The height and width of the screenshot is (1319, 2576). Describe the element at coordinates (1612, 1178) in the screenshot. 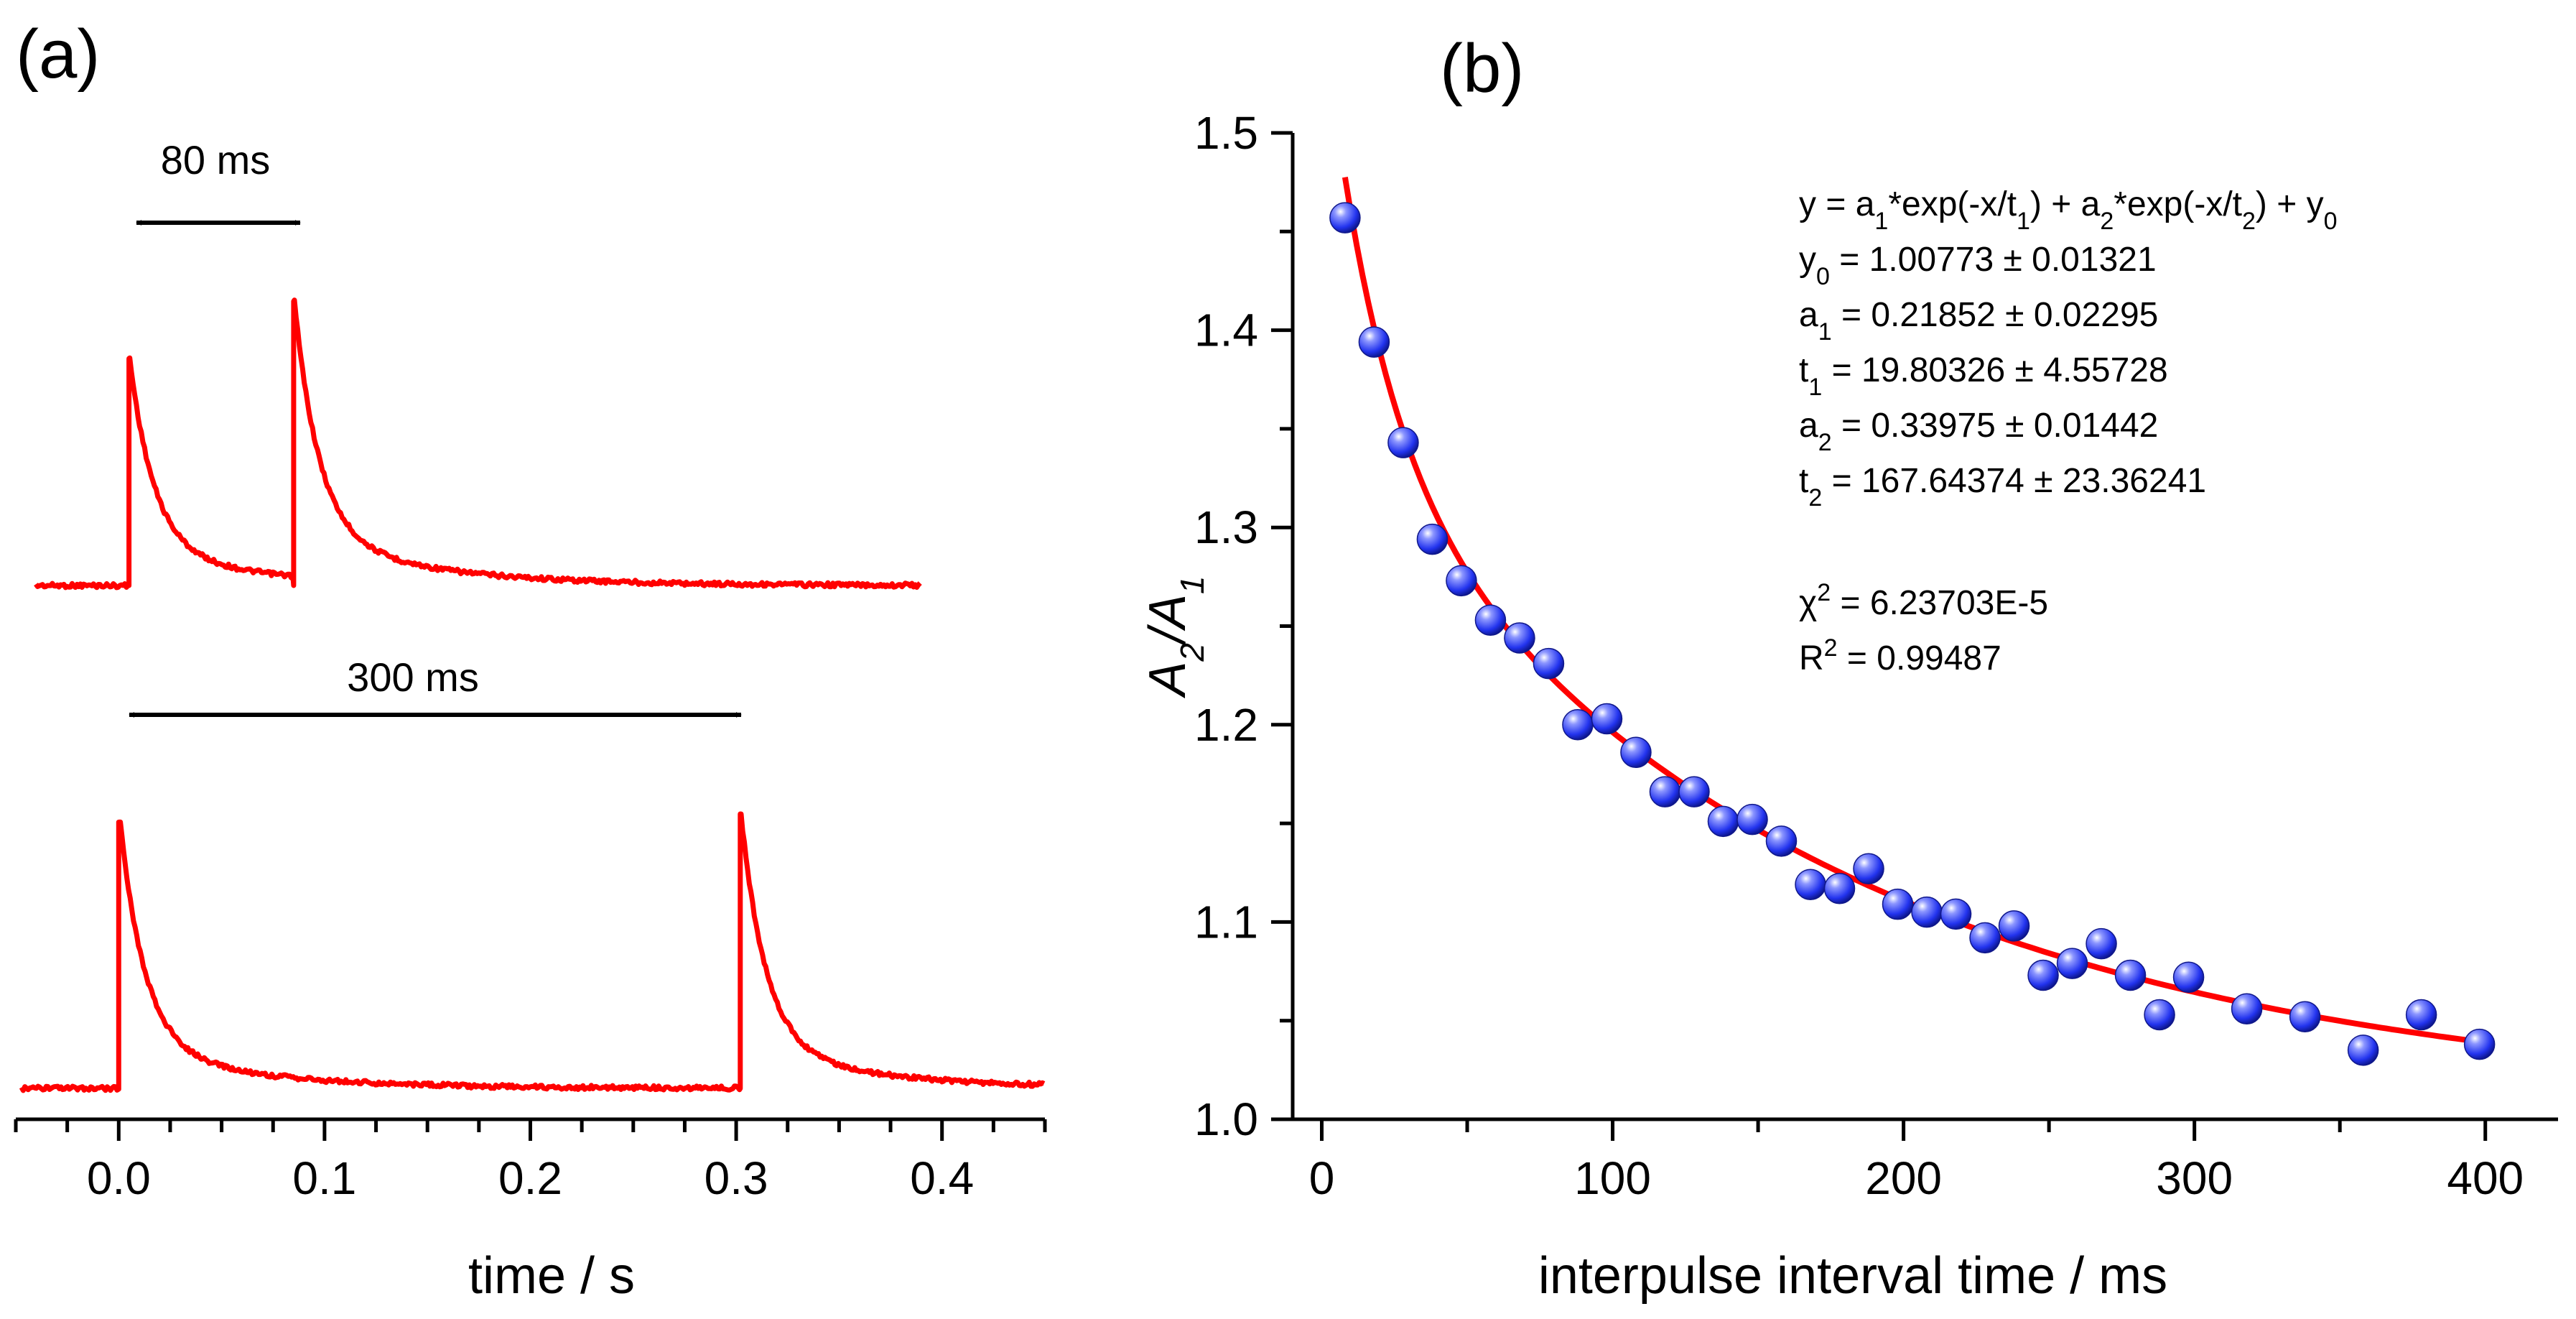

I see `x-tick-label: 100` at that location.